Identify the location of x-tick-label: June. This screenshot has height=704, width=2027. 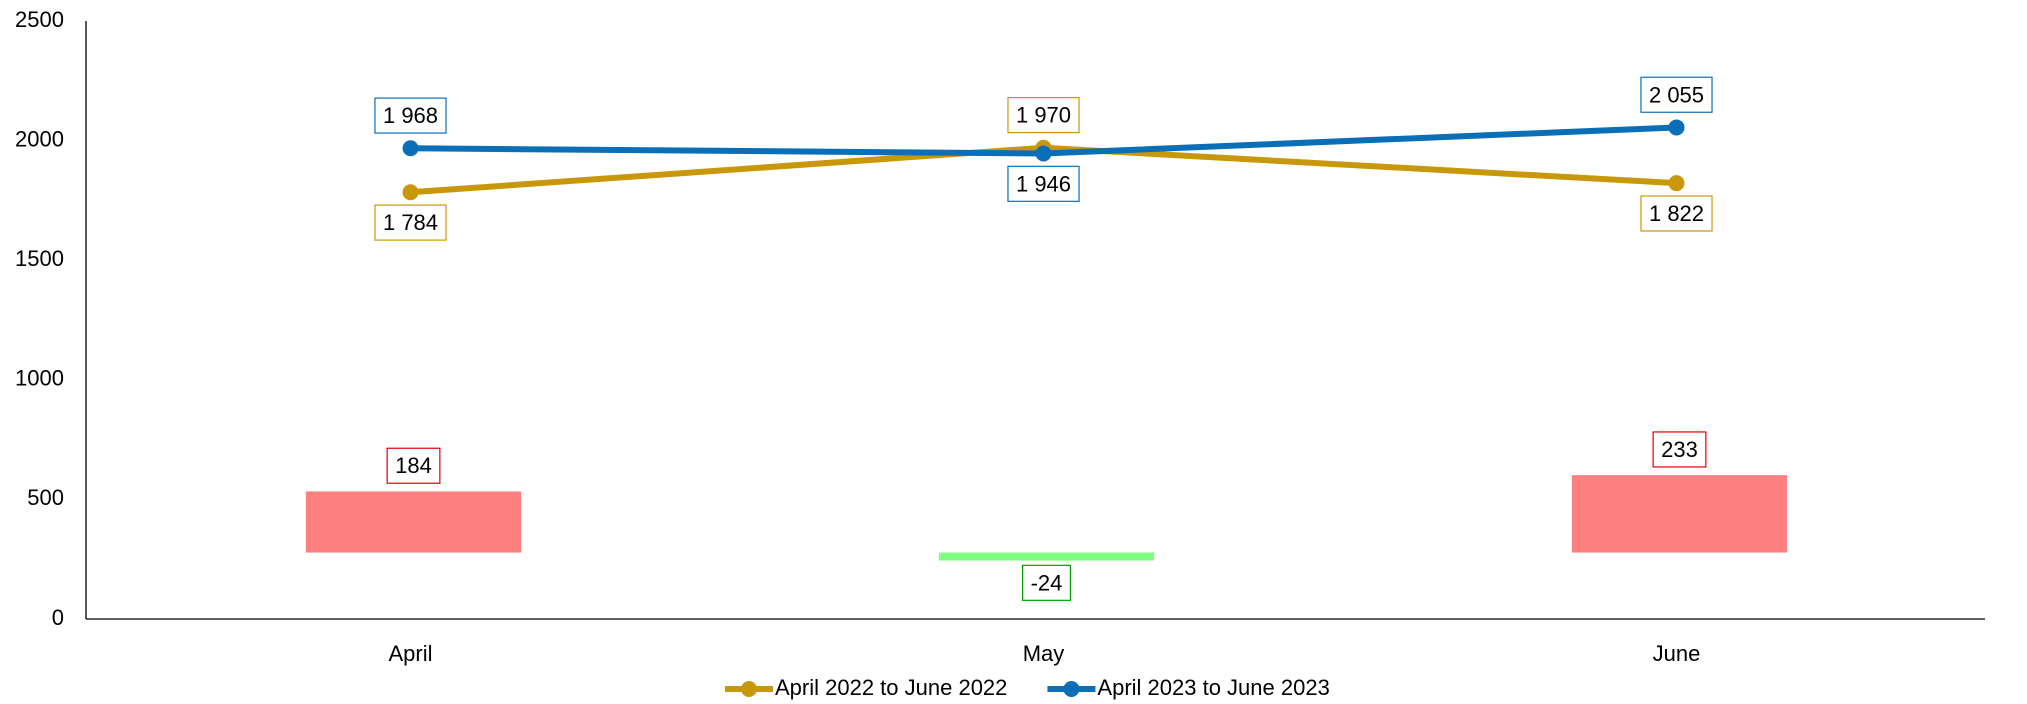
(1677, 653).